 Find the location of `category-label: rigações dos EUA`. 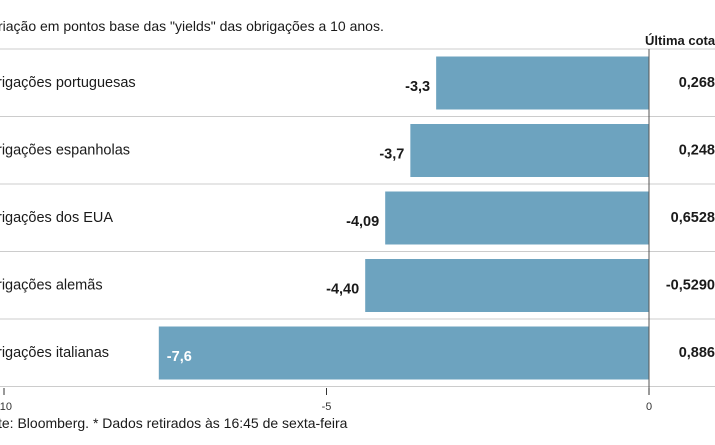

category-label: rigações dos EUA is located at coordinates (56, 218).